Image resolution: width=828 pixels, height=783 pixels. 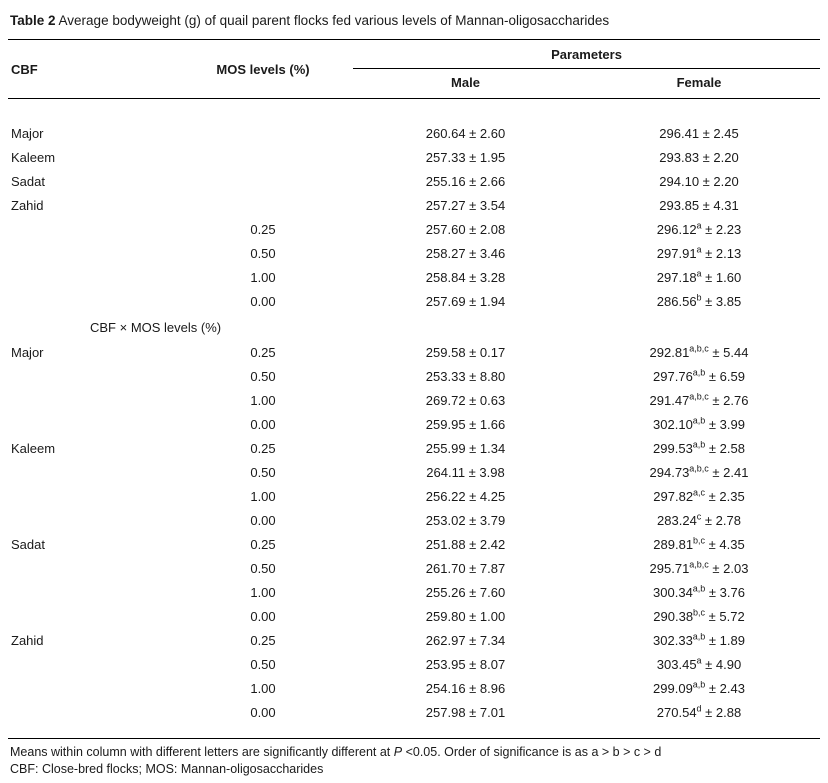 I want to click on female-value-cell: 300.34a,b ± 3.76, so click(x=699, y=593).